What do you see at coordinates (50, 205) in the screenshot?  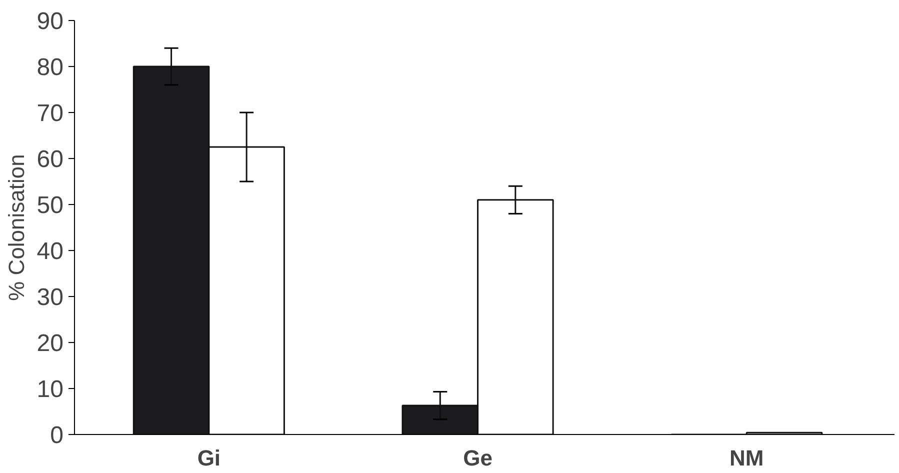 I see `y-tick-label: 50` at bounding box center [50, 205].